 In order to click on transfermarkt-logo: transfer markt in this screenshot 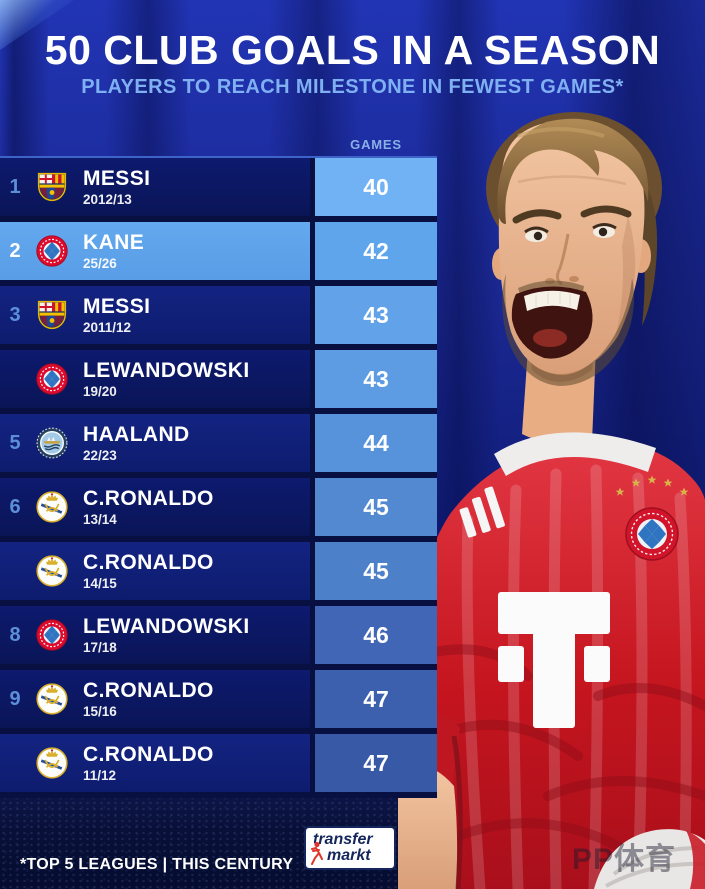, I will do `click(350, 848)`.